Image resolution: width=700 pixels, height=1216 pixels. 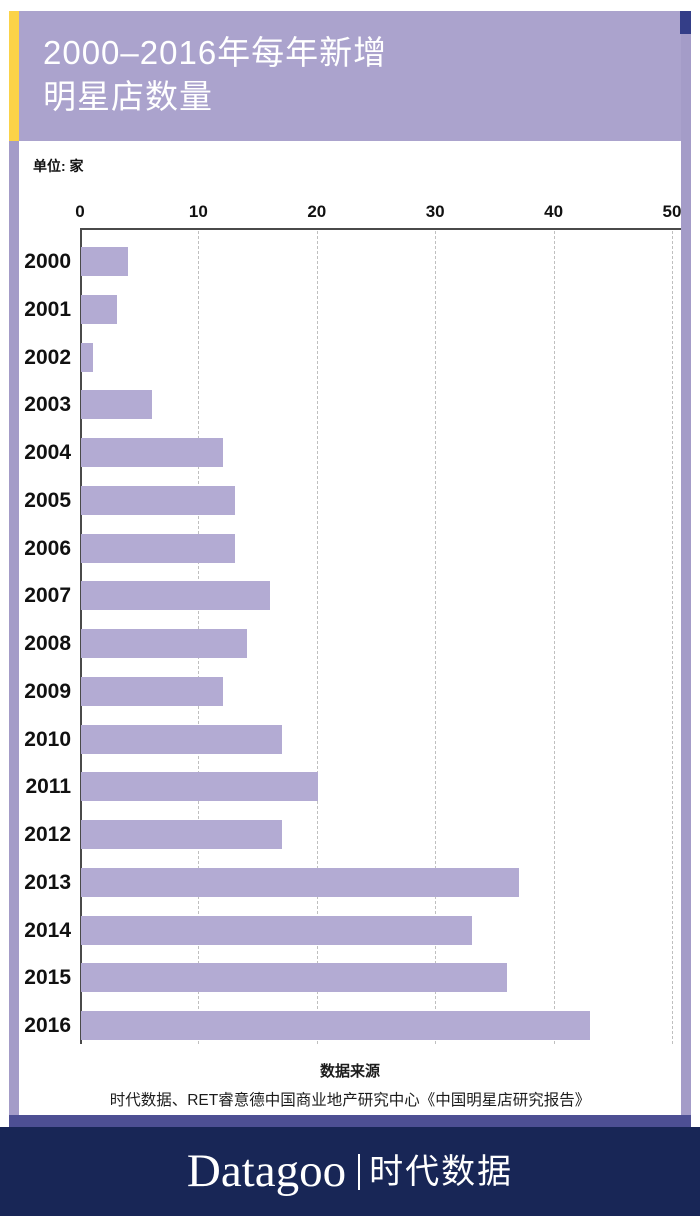 What do you see at coordinates (317, 211) in the screenshot?
I see `x-tick-label: 20` at bounding box center [317, 211].